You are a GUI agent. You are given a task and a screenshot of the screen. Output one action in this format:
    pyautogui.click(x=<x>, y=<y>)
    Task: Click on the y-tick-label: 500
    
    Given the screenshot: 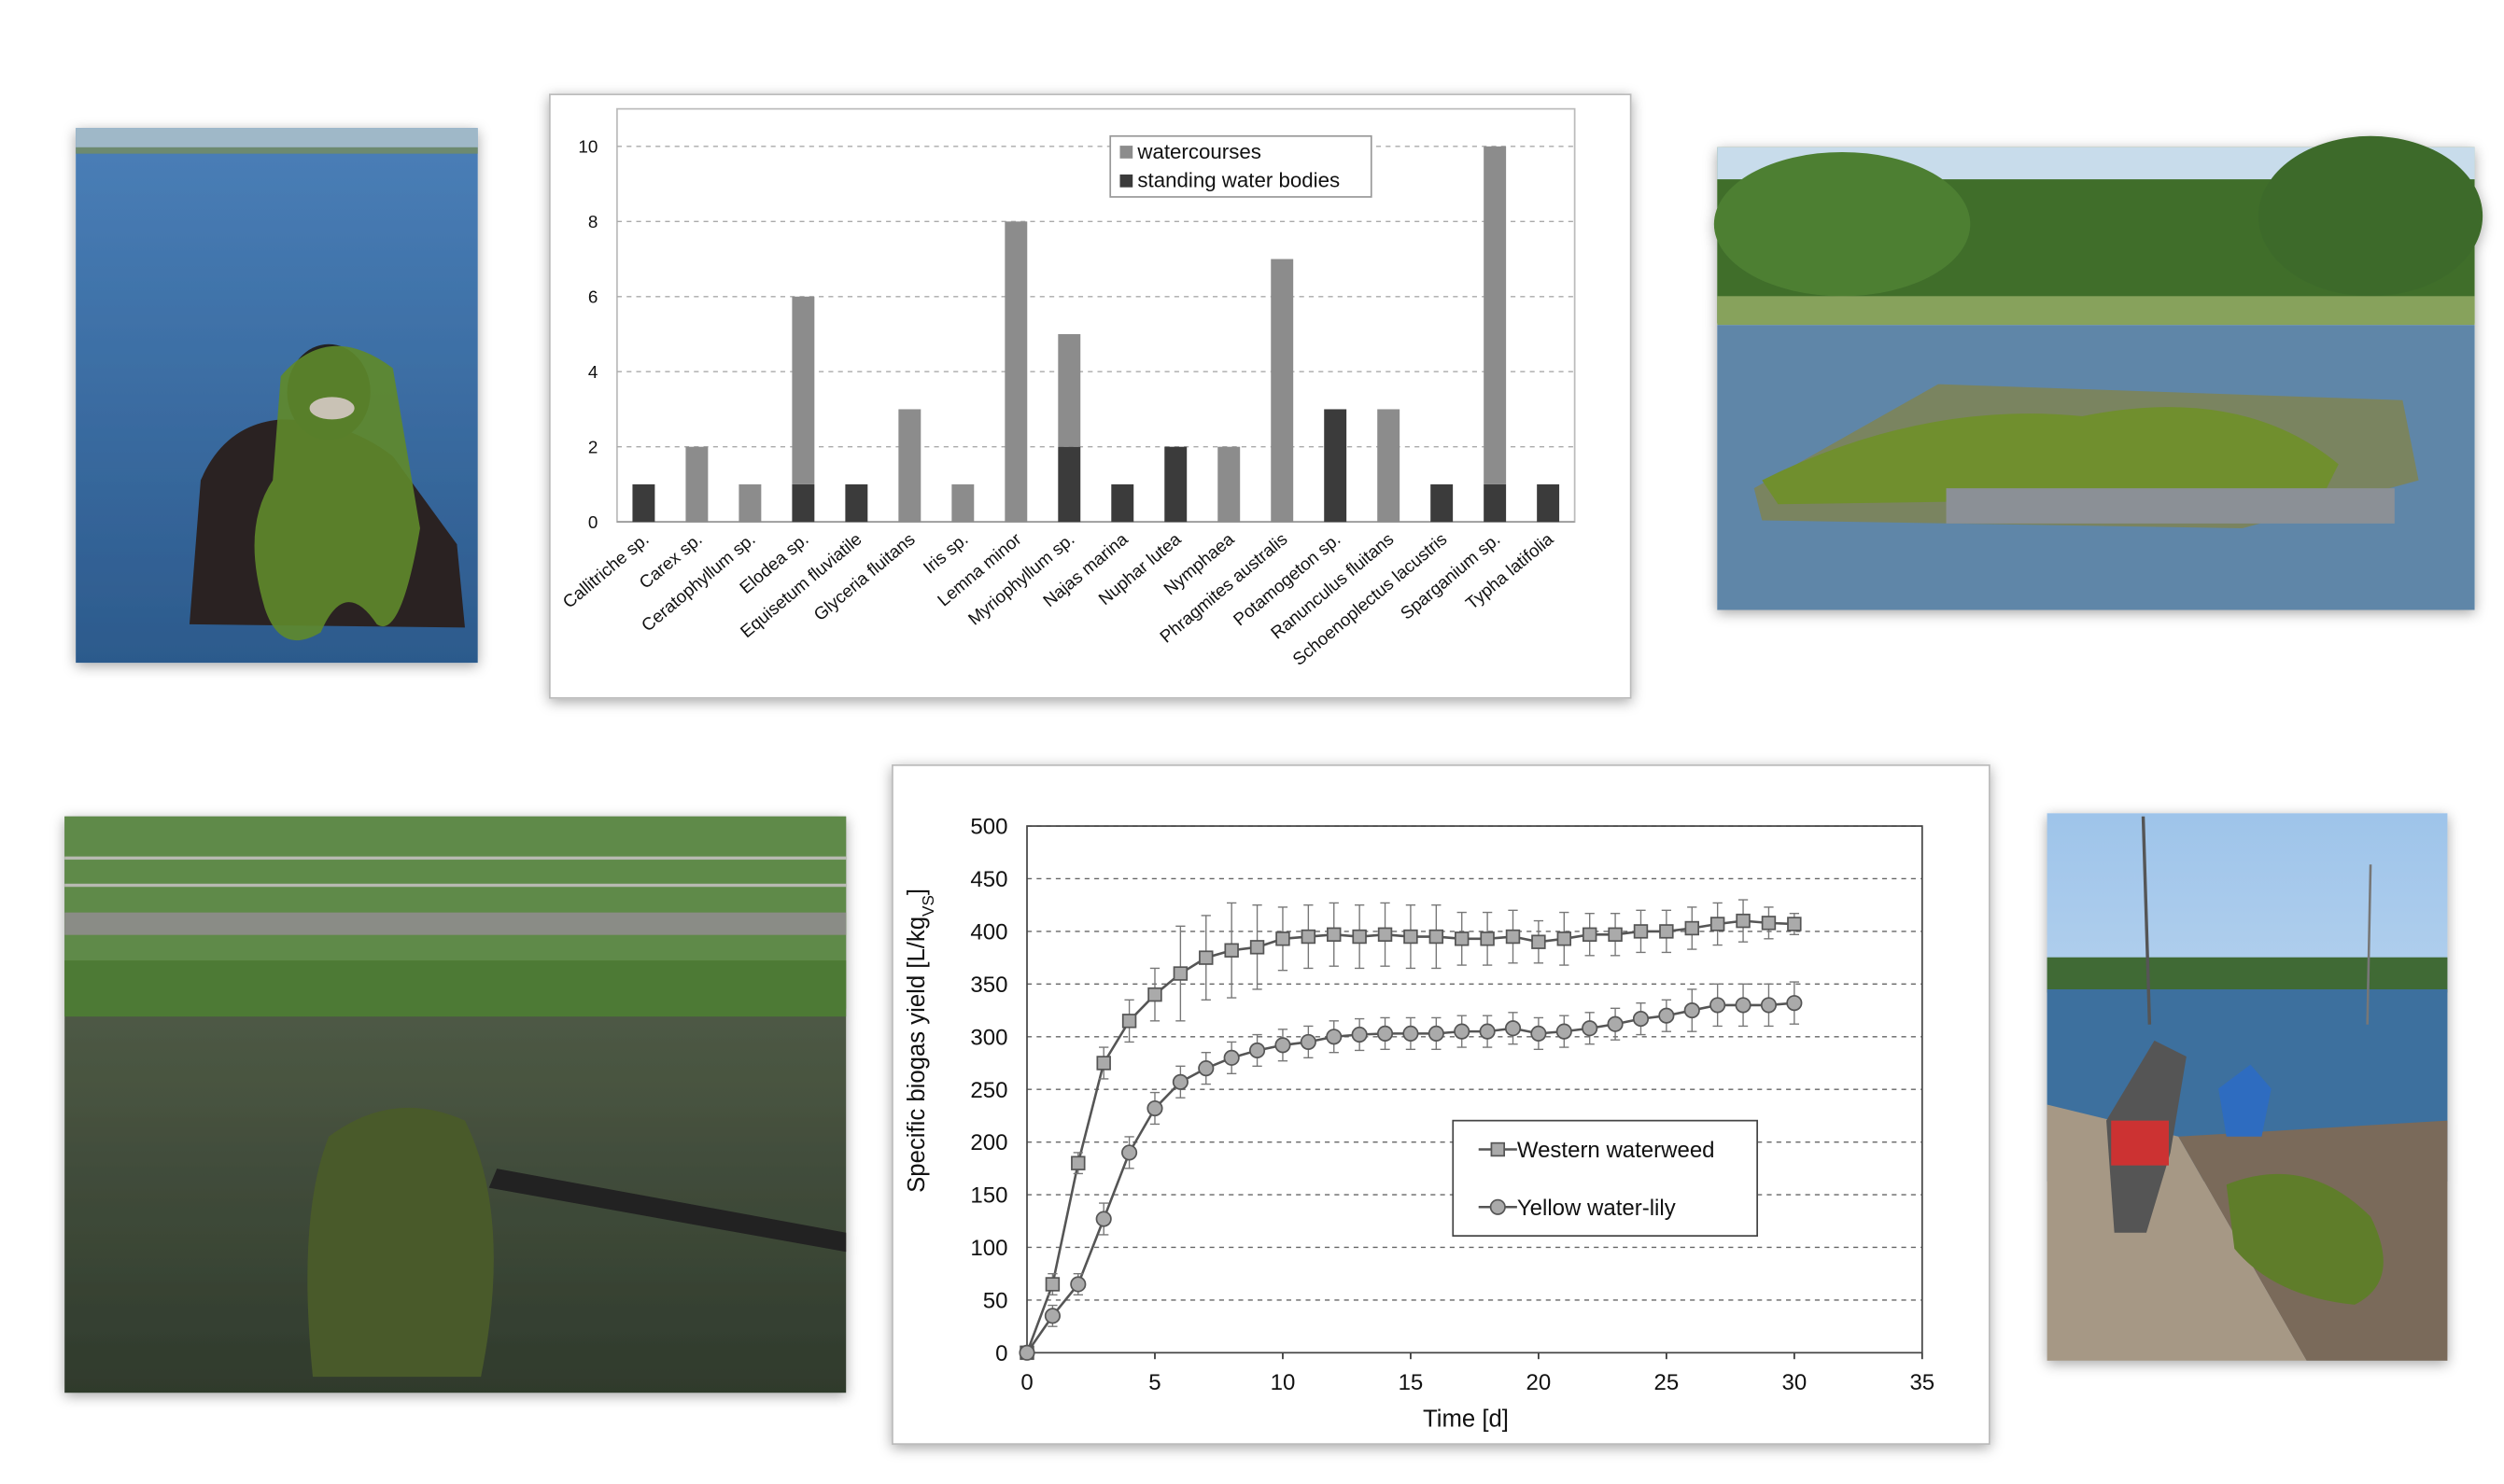 What is the action you would take?
    pyautogui.click(x=988, y=827)
    